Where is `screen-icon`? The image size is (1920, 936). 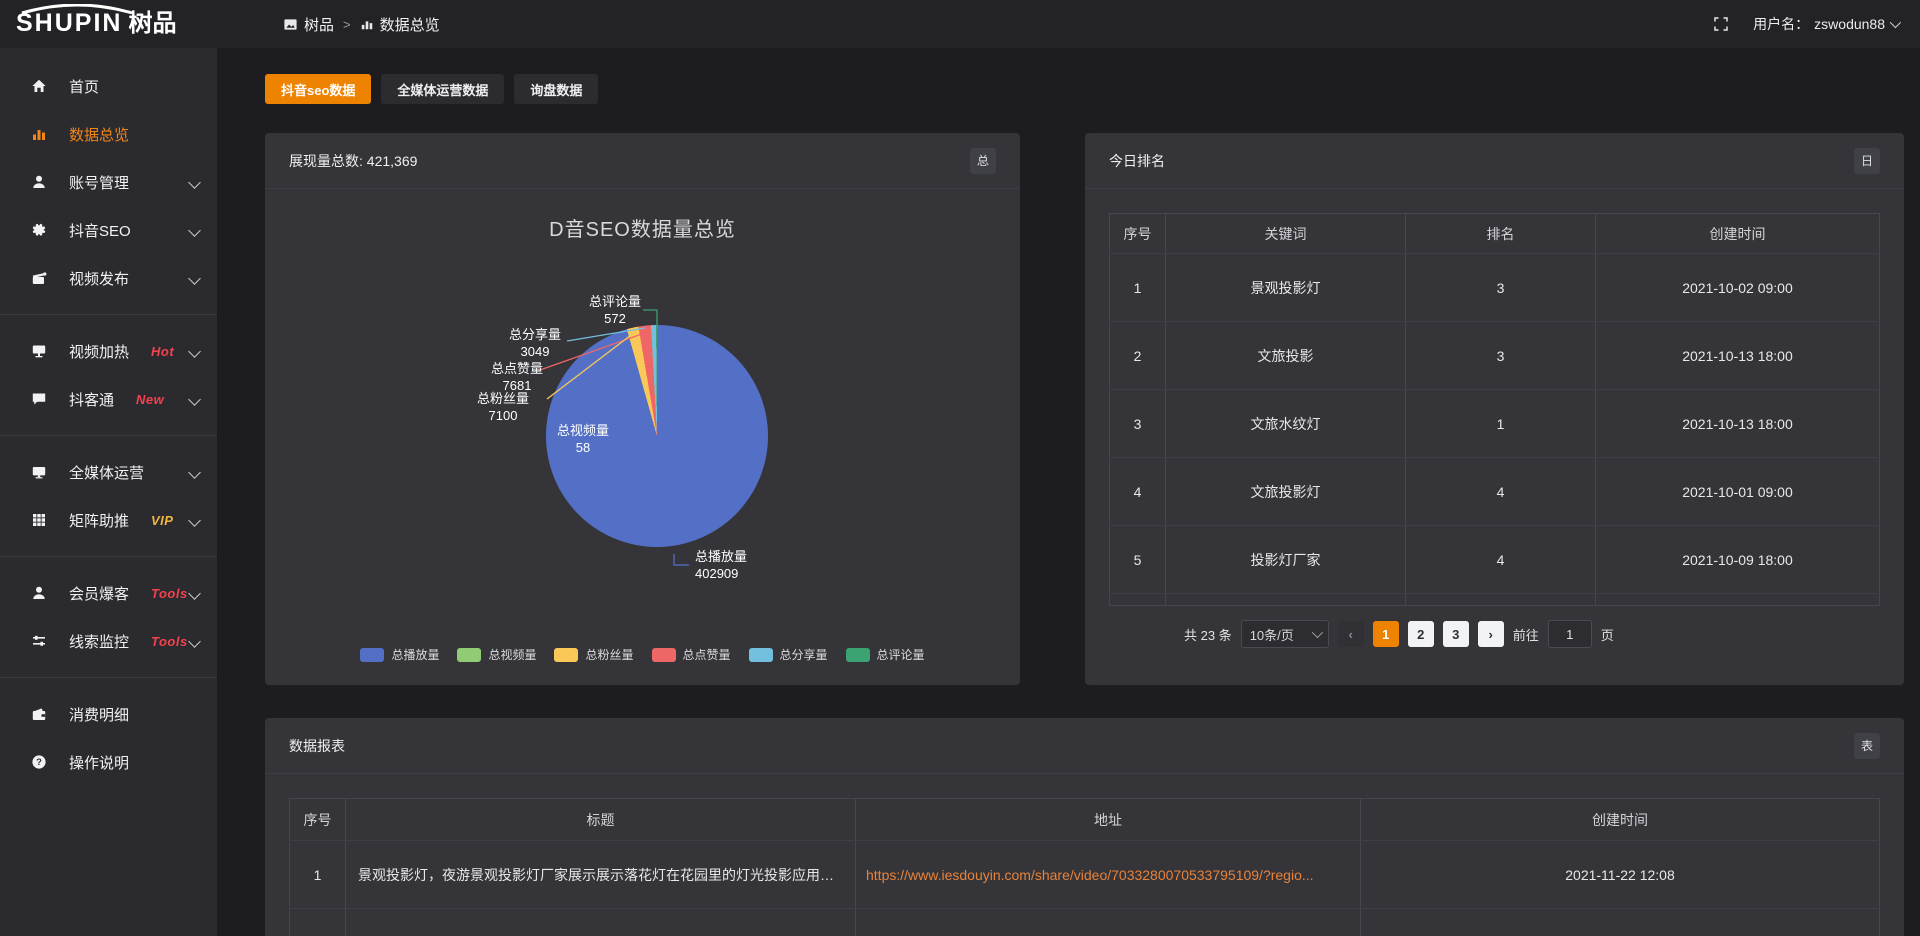 screen-icon is located at coordinates (38, 351).